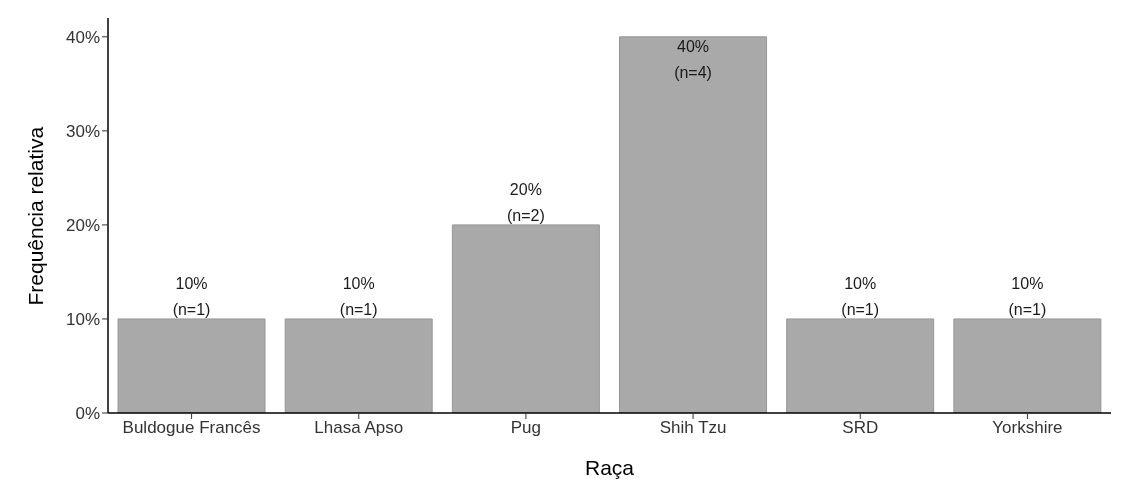  I want to click on x-axis-title: Raça, so click(609, 467).